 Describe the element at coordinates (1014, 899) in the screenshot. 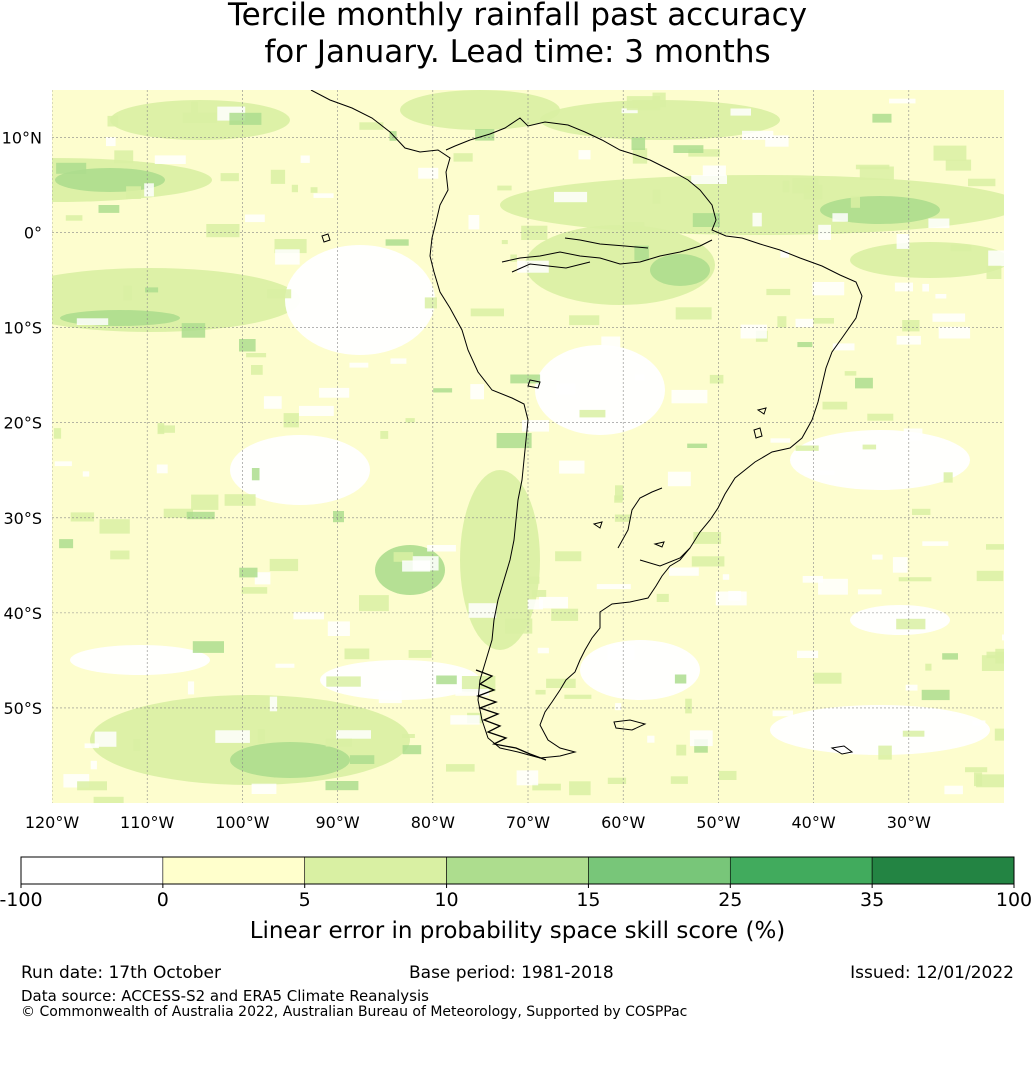

I see `colorbar-tick-label: 100` at that location.